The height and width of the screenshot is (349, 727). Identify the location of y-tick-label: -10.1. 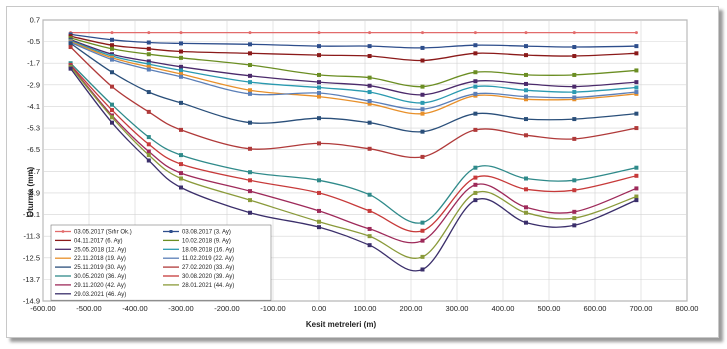
(31, 214).